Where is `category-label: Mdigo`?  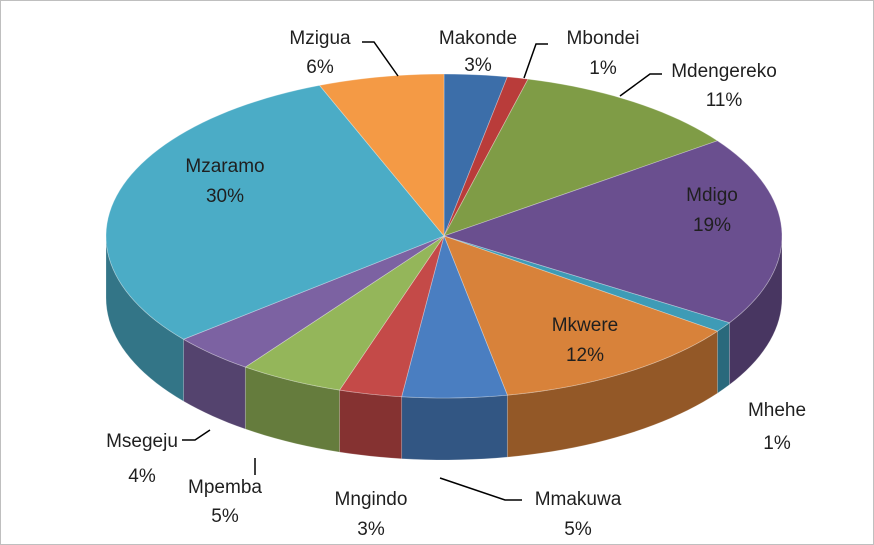 category-label: Mdigo is located at coordinates (712, 195).